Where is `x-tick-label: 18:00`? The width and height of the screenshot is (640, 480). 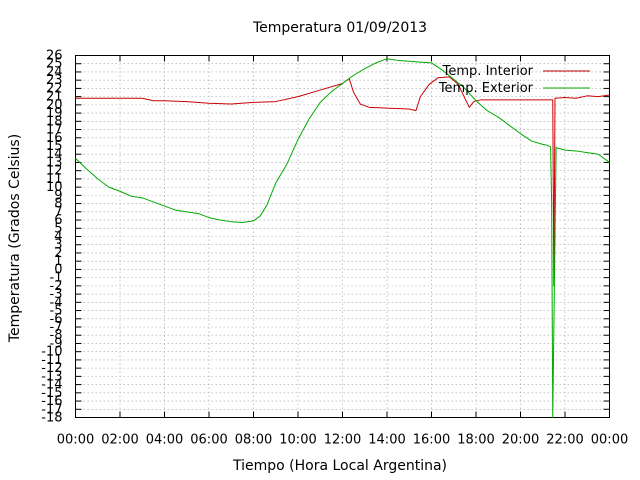 x-tick-label: 18:00 is located at coordinates (475, 440).